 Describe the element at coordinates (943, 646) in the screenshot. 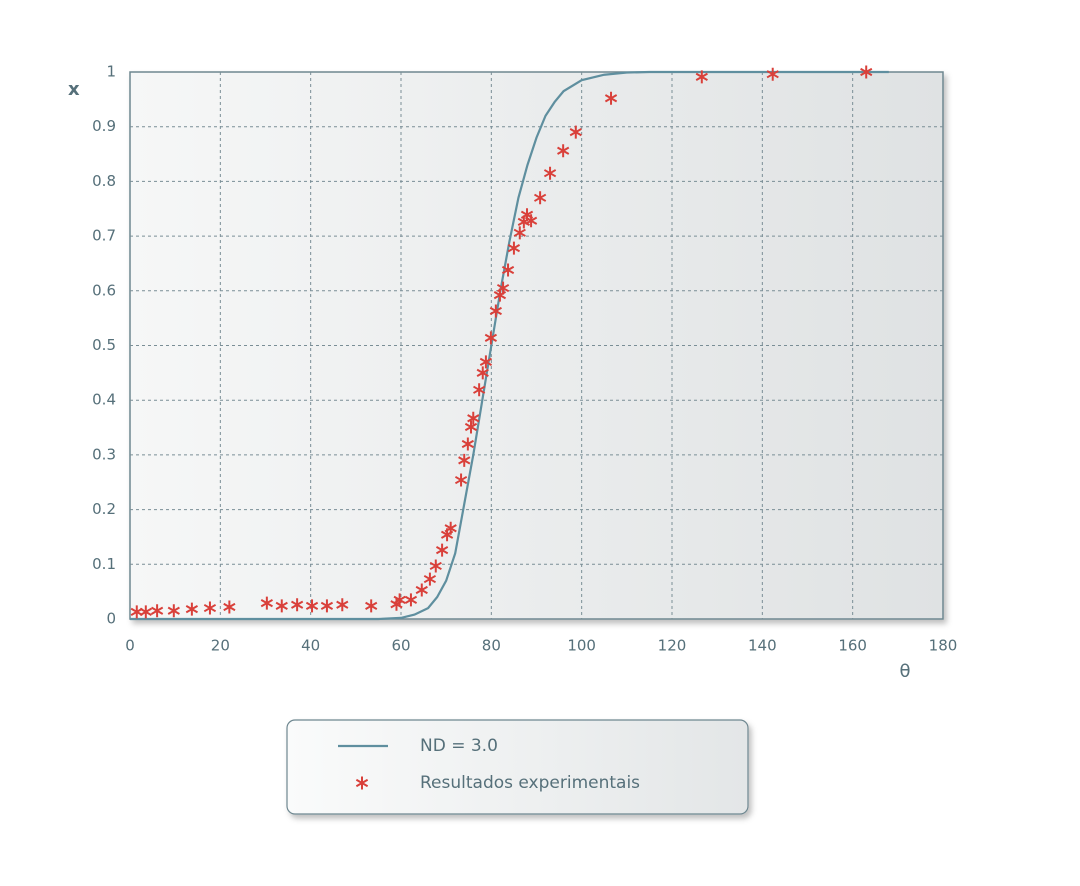

I see `x-tick-label: 180` at that location.